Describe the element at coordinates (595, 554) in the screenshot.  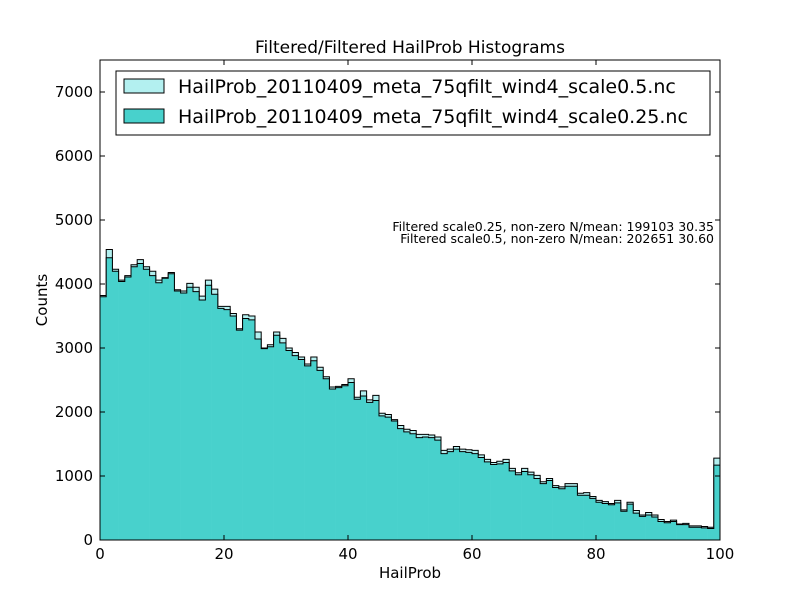
I see `x-tick-label: 80` at that location.